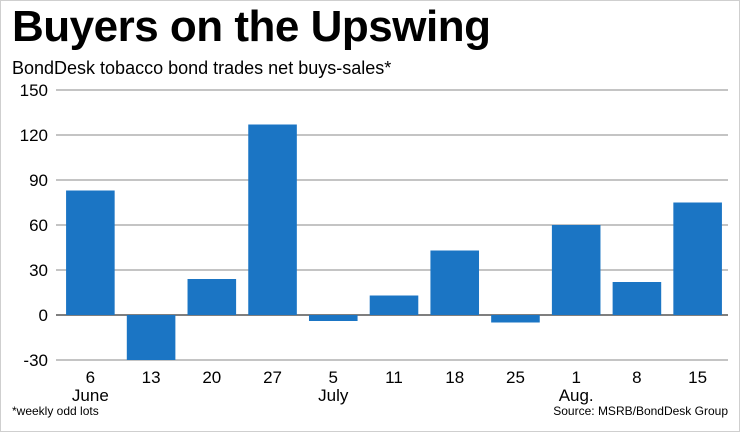 The image size is (740, 432). I want to click on y-tick-label: 90, so click(38, 180).